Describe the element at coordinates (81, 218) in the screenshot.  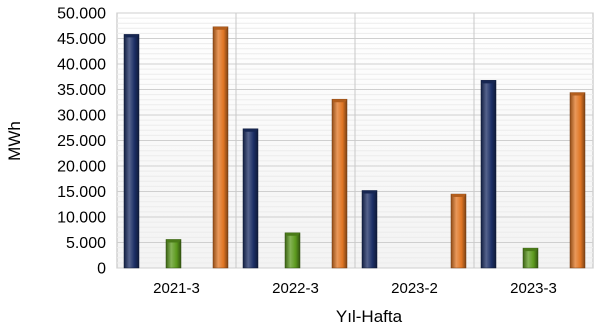
I see `y-tick-label: 10.000` at that location.